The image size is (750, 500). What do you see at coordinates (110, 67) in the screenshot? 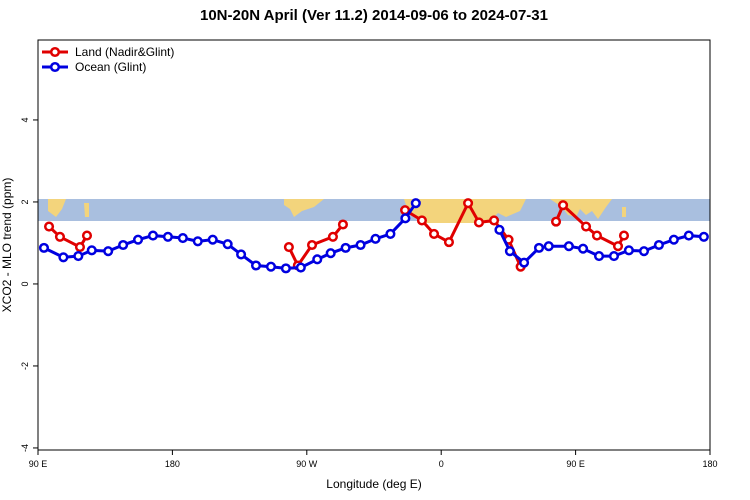
I see `legend-text: Ocean (Glint)` at bounding box center [110, 67].